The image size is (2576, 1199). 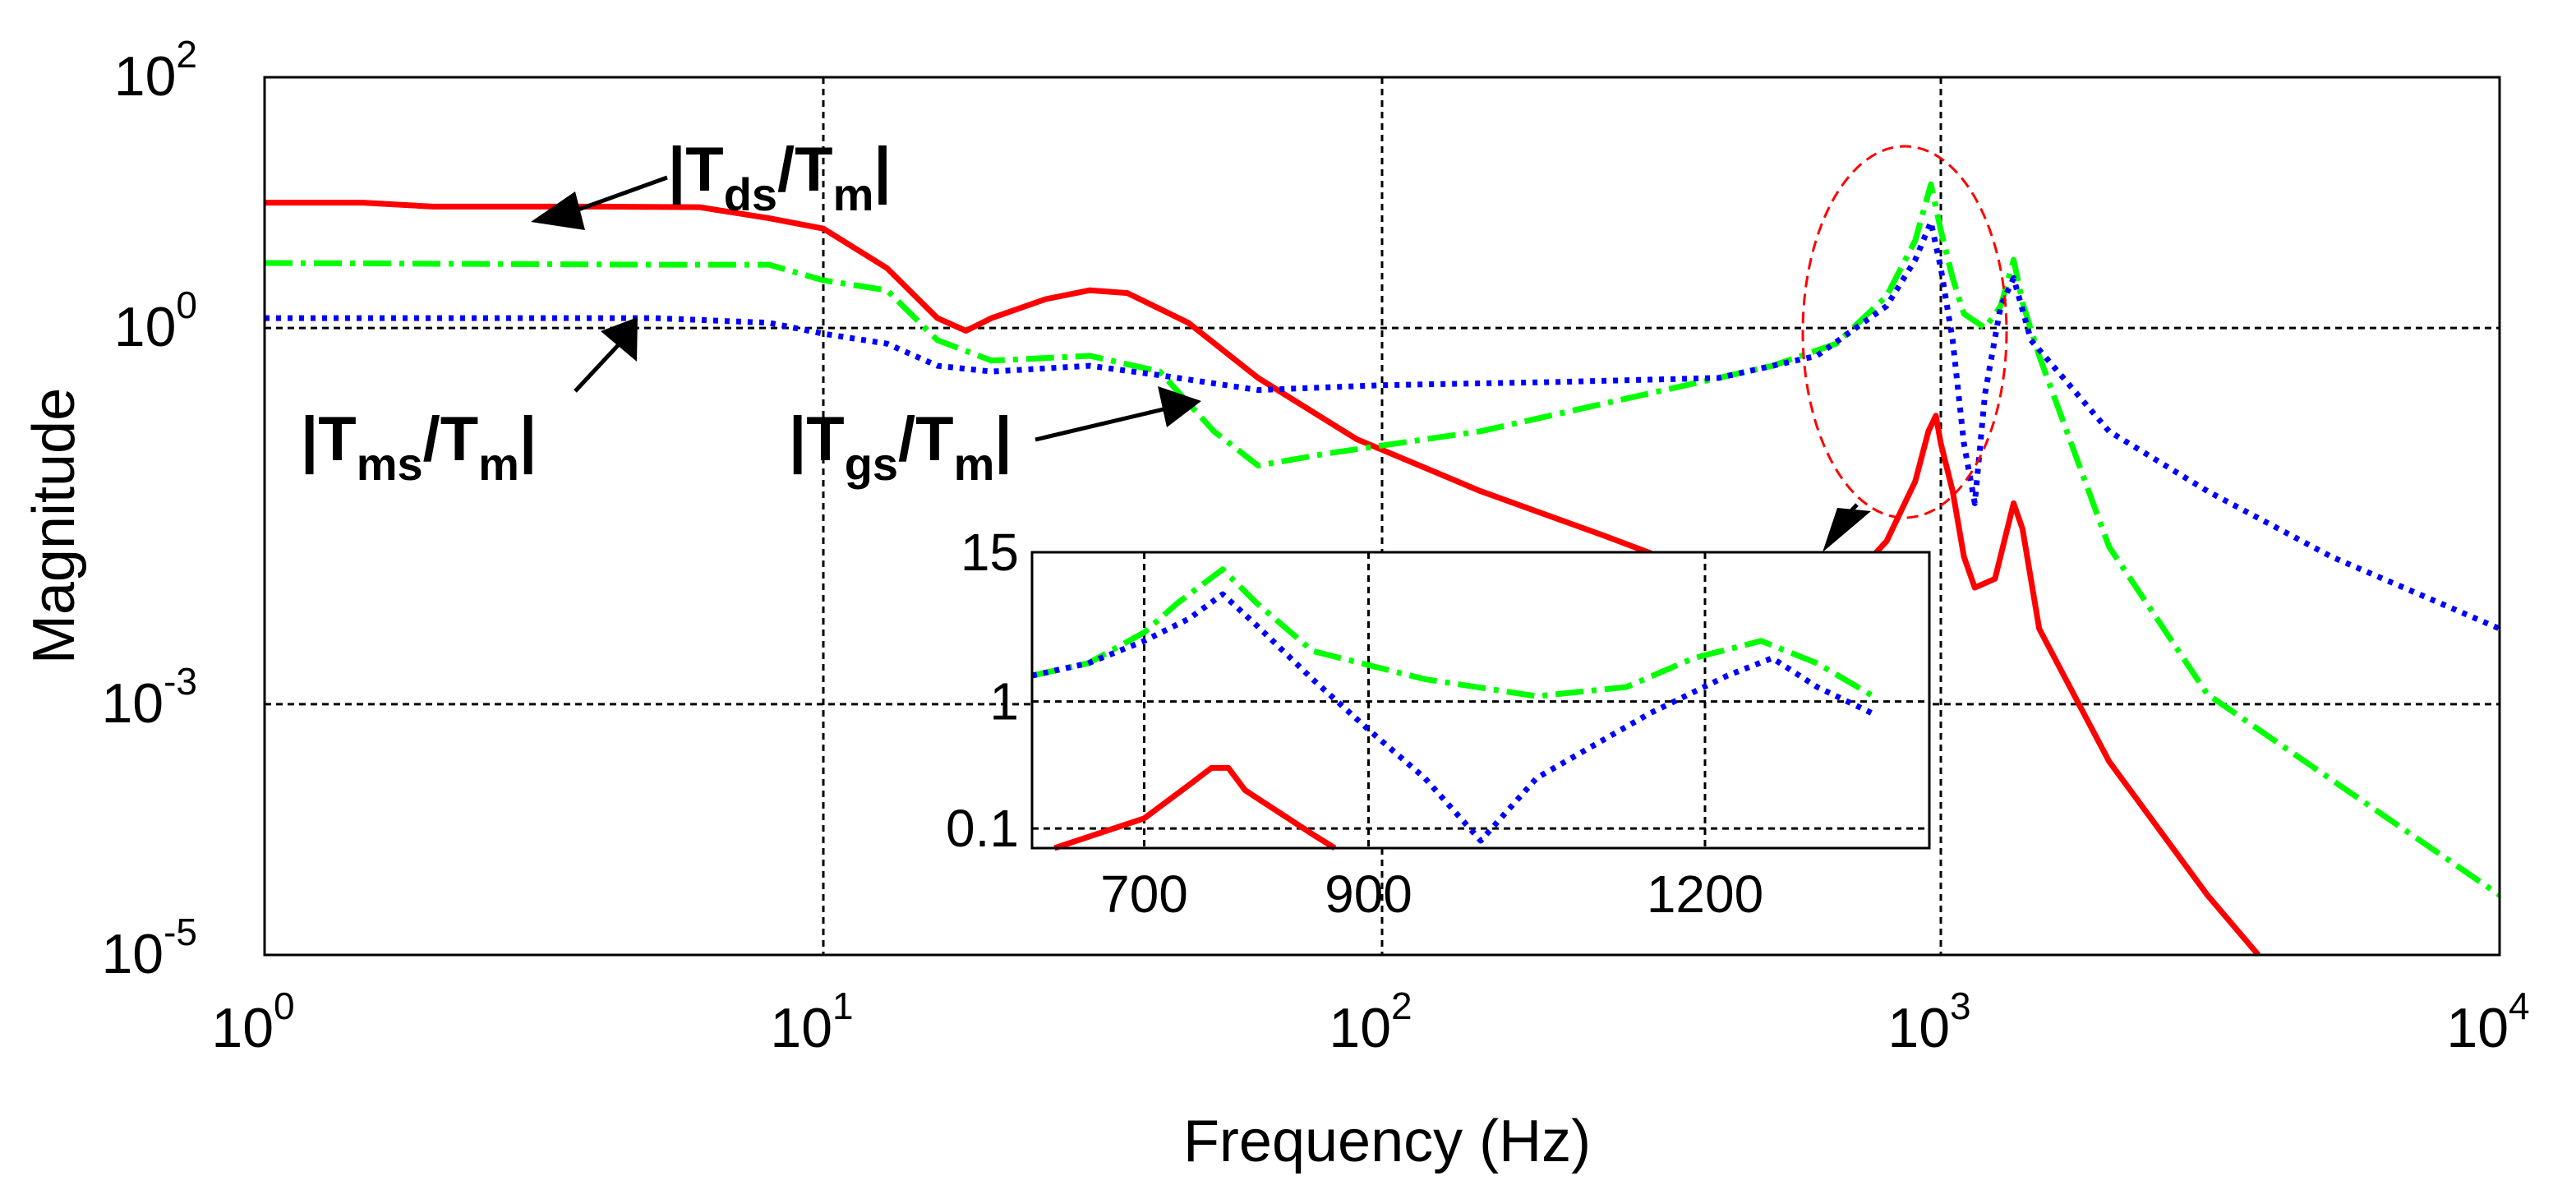 I want to click on x-tick-label: 10¹, so click(x=811, y=1022).